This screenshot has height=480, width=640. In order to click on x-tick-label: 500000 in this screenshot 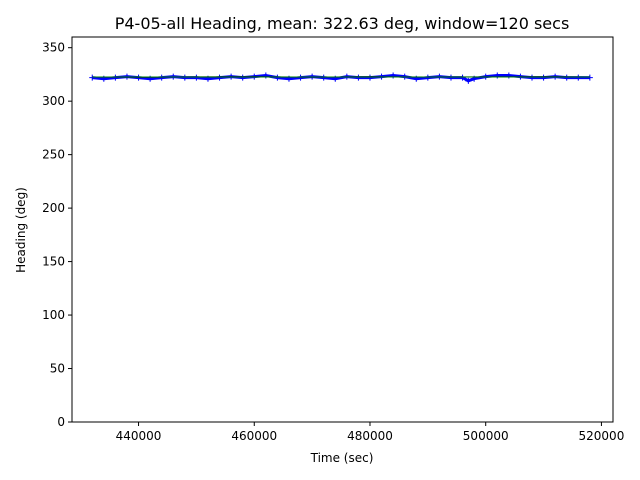, I will do `click(486, 436)`.